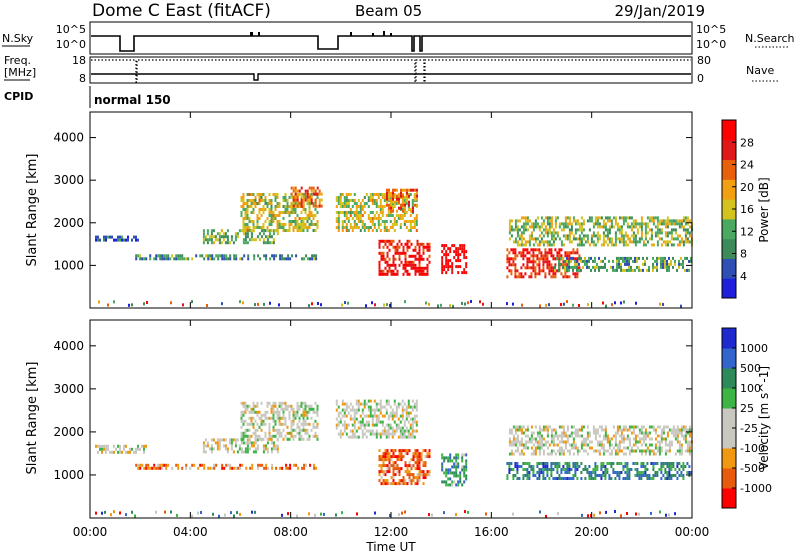 Image resolution: width=800 pixels, height=558 pixels. What do you see at coordinates (754, 348) in the screenshot?
I see `colorbar-tick-label: 1000` at bounding box center [754, 348].